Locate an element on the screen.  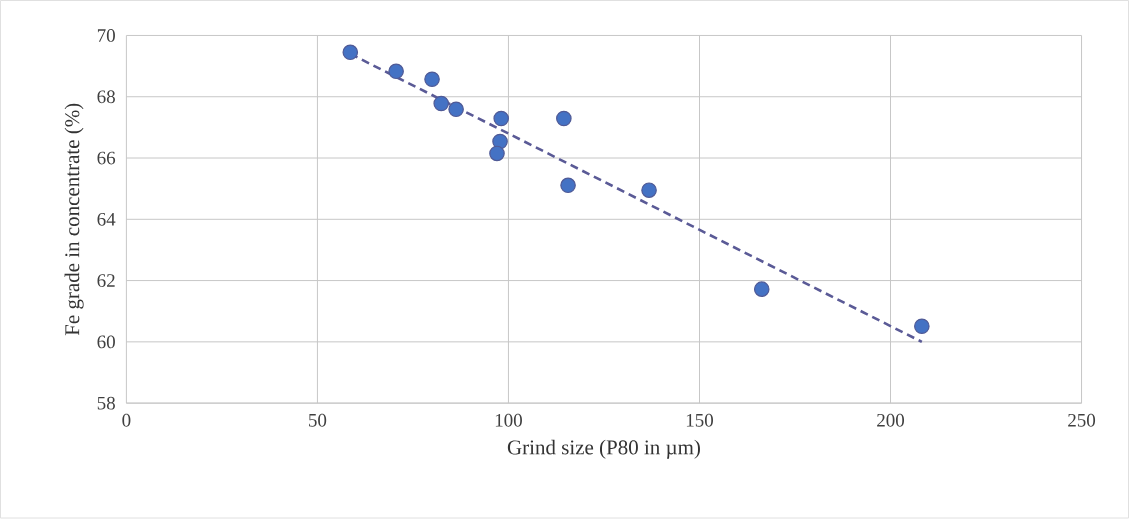
y-tick-label: 62 is located at coordinates (106, 281).